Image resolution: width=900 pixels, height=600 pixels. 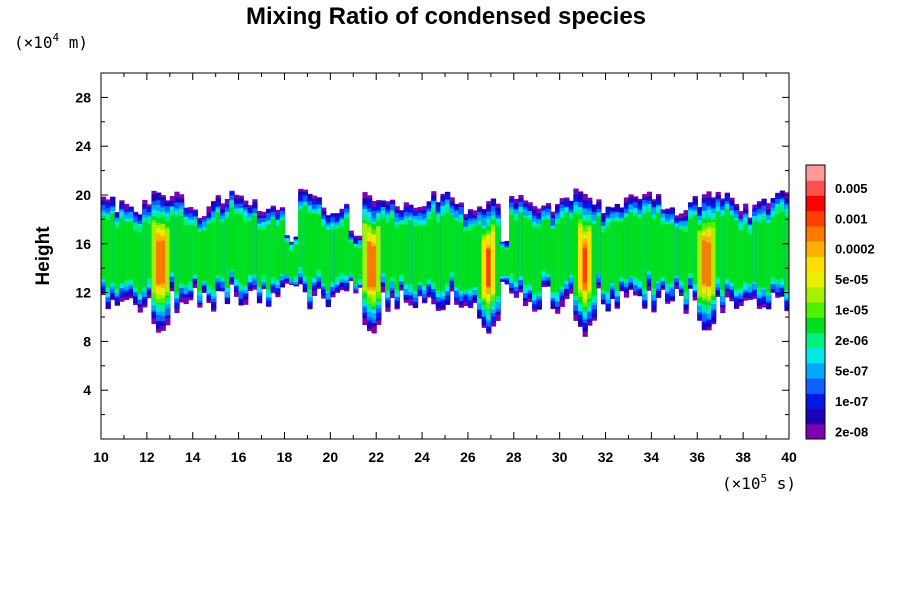 What do you see at coordinates (87, 390) in the screenshot?
I see `y-tick-label: 4` at bounding box center [87, 390].